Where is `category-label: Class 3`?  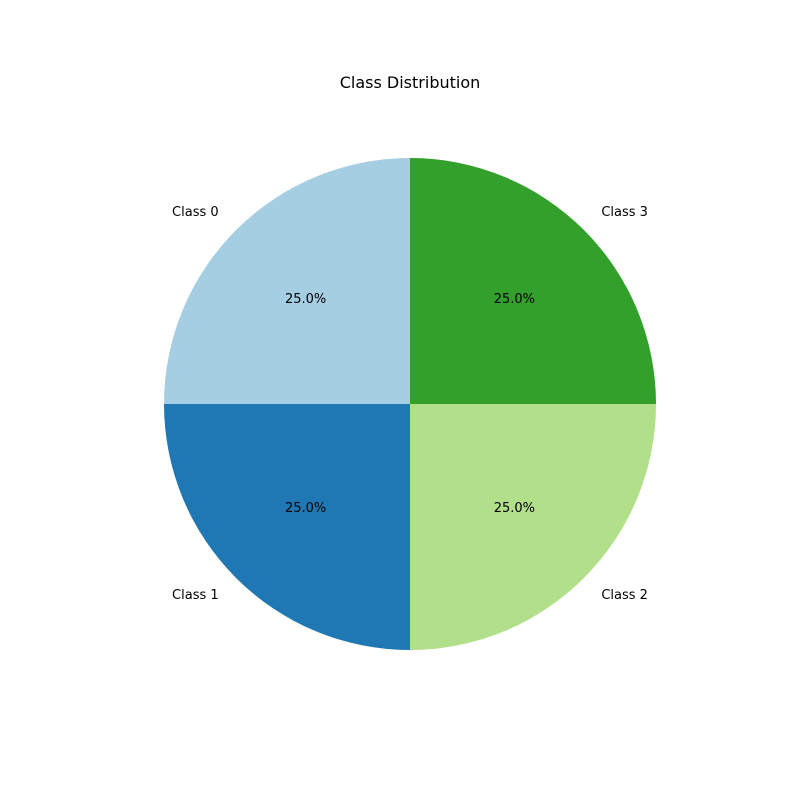 category-label: Class 3 is located at coordinates (624, 212).